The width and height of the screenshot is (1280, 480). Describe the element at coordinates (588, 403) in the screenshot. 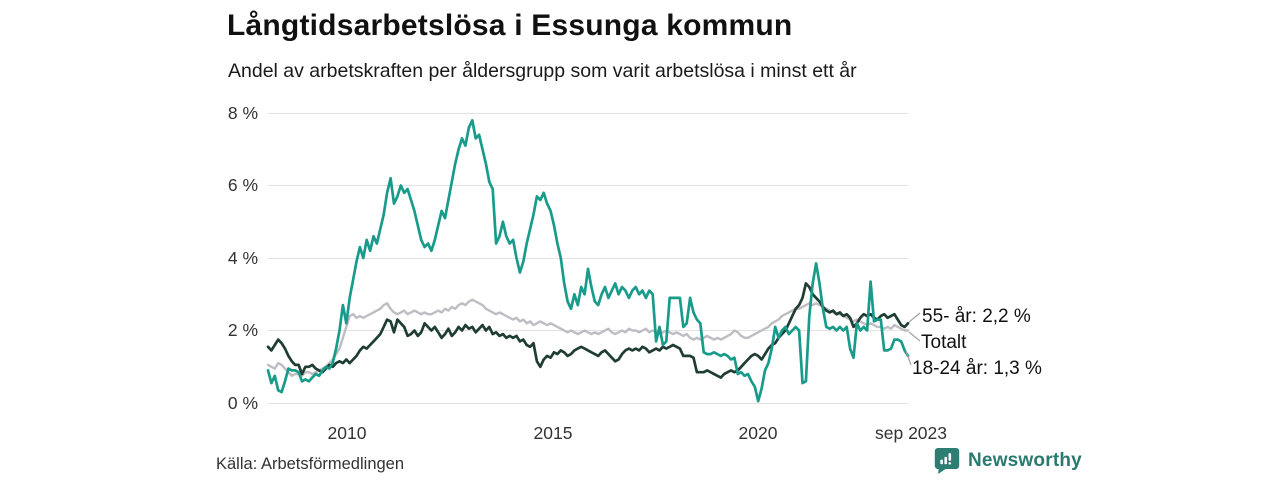

I see `gridline-0pct` at that location.